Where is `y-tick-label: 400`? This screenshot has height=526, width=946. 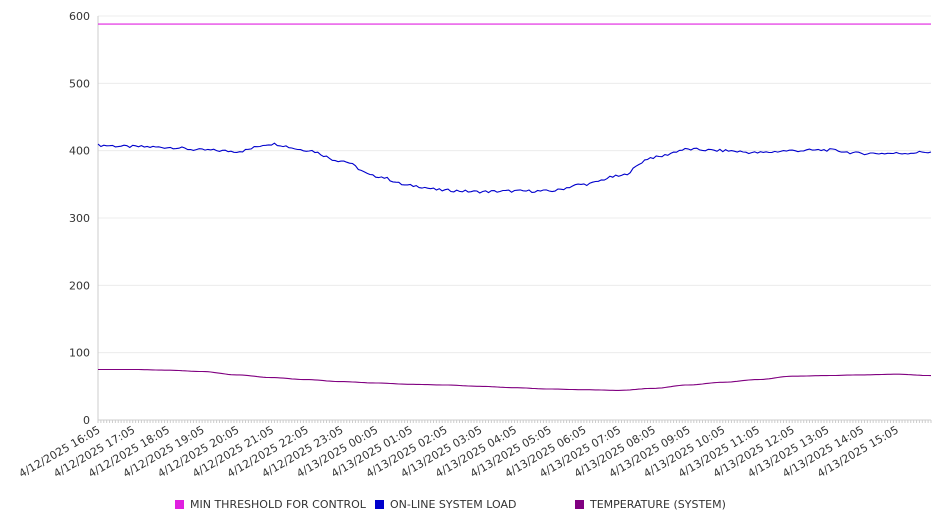
y-tick-label: 400 is located at coordinates (79, 151).